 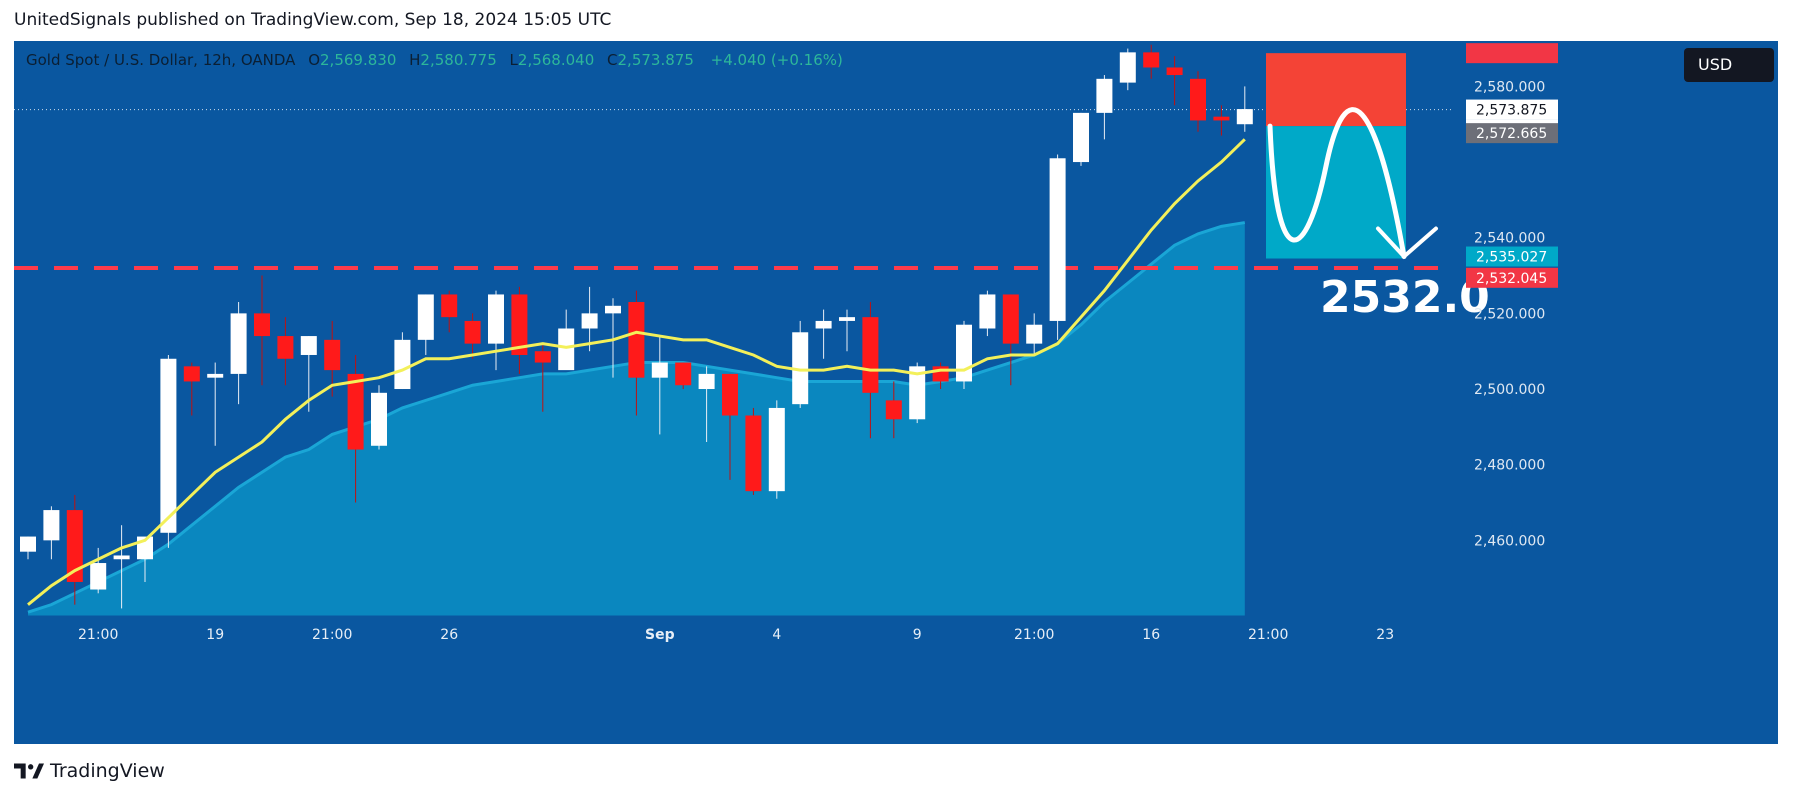 What do you see at coordinates (1509, 390) in the screenshot?
I see `y-tick-label: 2,500.000` at bounding box center [1509, 390].